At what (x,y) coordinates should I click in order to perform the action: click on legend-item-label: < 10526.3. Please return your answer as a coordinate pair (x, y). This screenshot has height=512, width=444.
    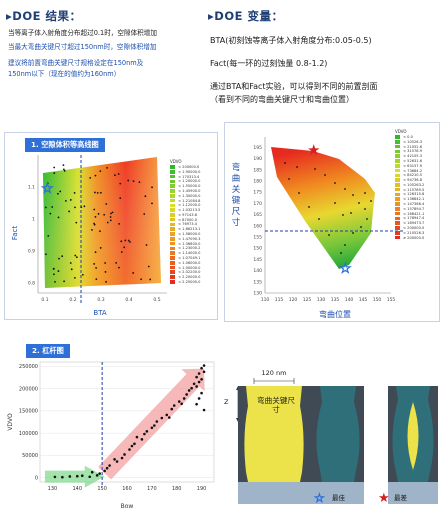
    Looking at the image, I should click on (413, 141).